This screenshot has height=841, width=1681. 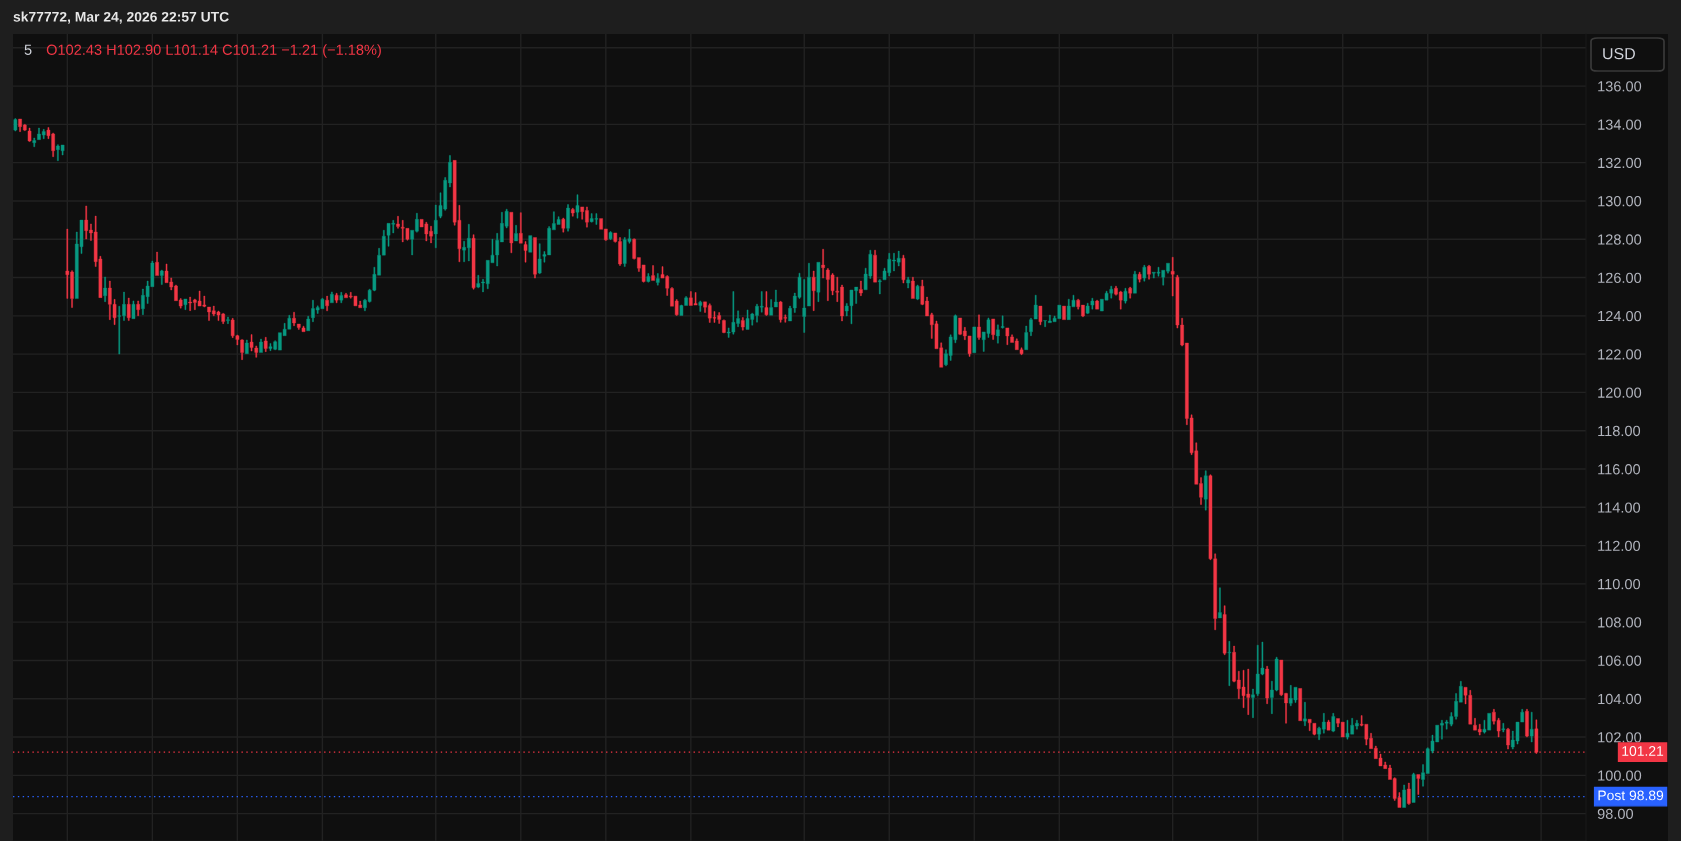 I want to click on y-tick-label: 122.00, so click(x=1620, y=354).